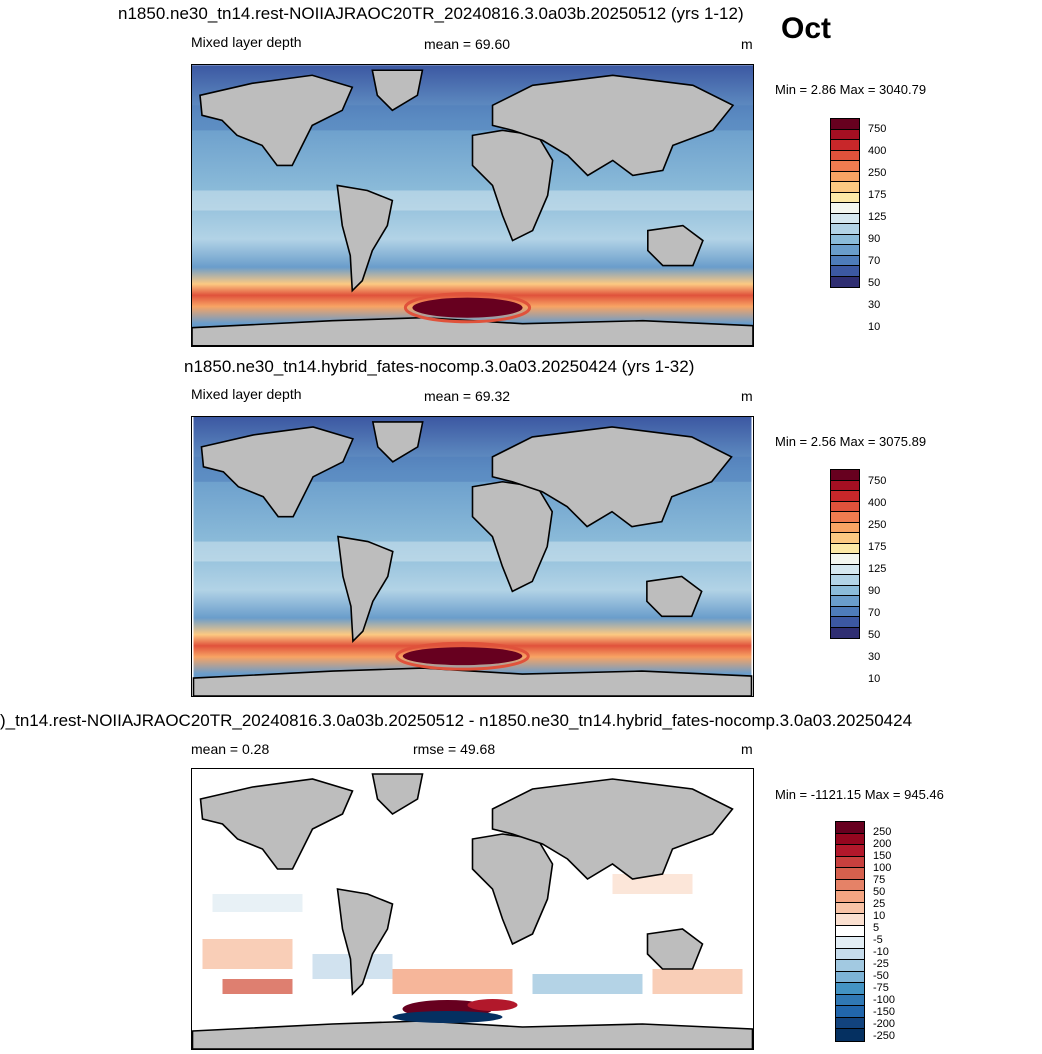 The width and height of the screenshot is (1042, 1054). I want to click on colorbar-tick: -250, so click(884, 1036).